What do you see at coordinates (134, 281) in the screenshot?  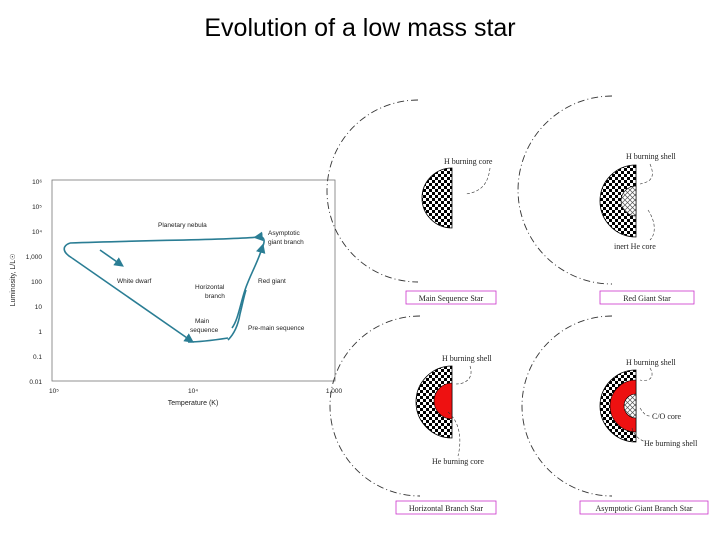 I see `label-white-dwarf: White dwarf` at bounding box center [134, 281].